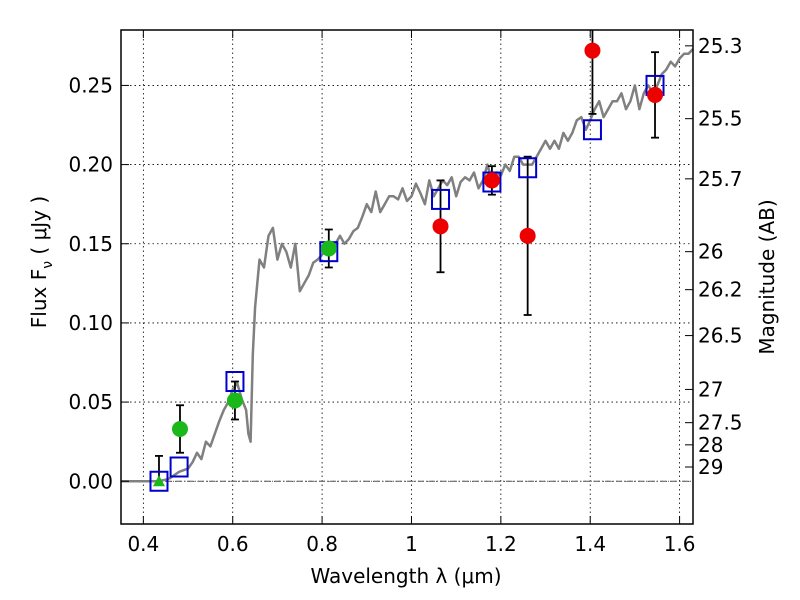  I want to click on y-tick-label: 0.05, so click(90, 402).